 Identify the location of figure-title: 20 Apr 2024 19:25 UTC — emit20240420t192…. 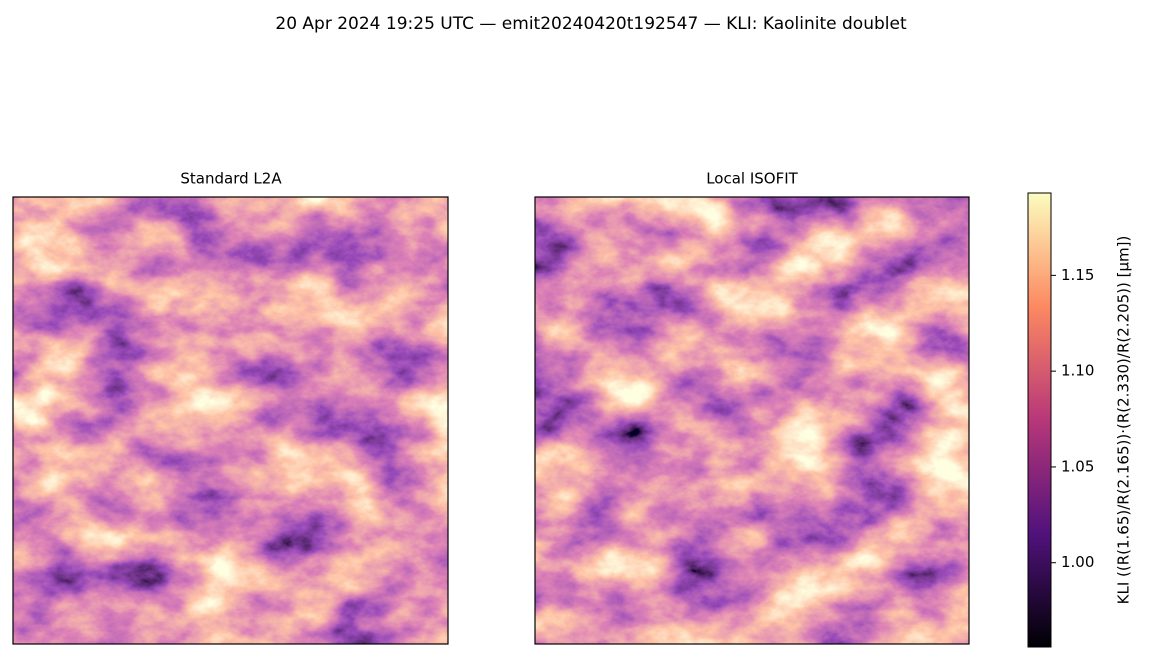
(591, 24).